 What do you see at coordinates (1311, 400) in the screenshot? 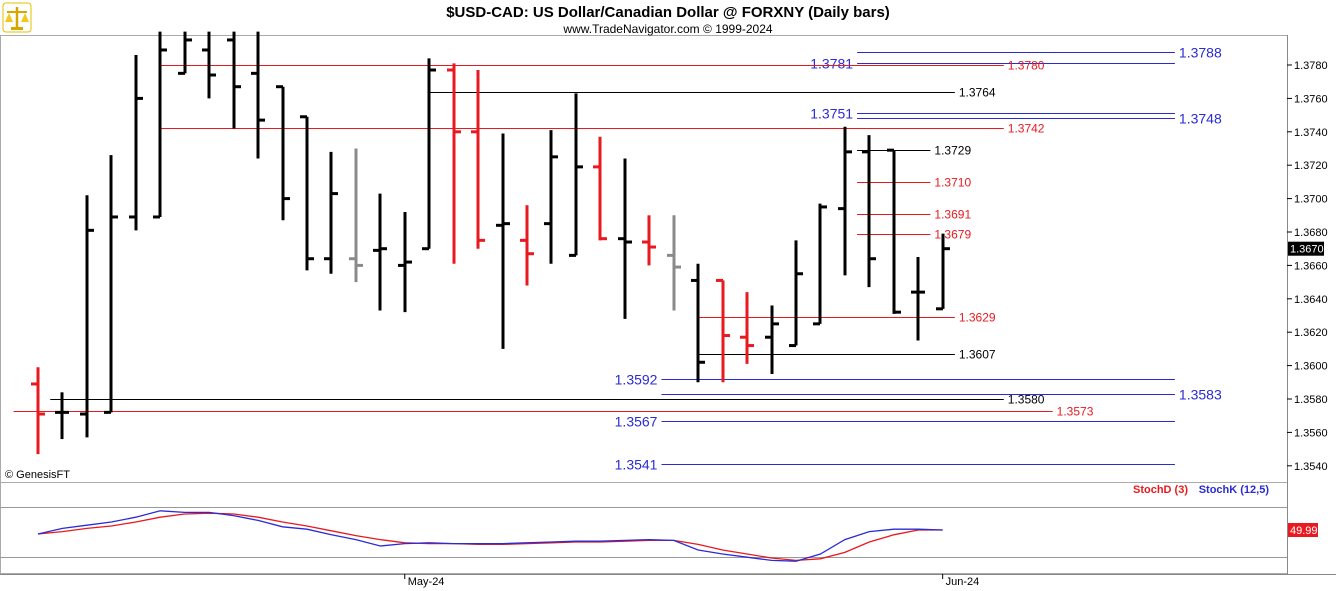
I see `y-tick-label: 1.3580` at bounding box center [1311, 400].